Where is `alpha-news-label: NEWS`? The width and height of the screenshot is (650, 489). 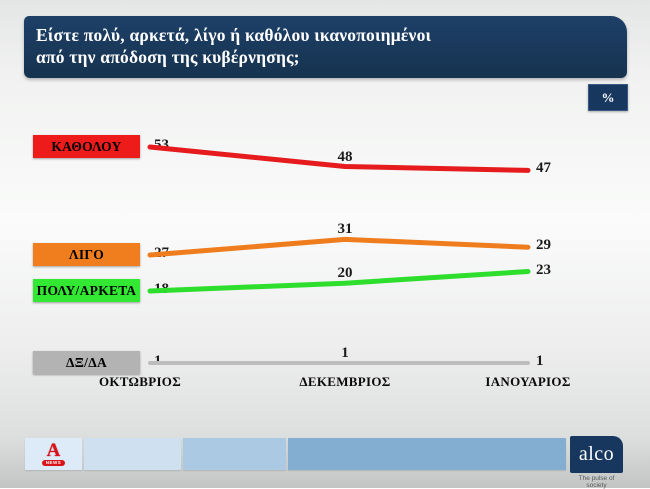
alpha-news-label: NEWS is located at coordinates (53, 463).